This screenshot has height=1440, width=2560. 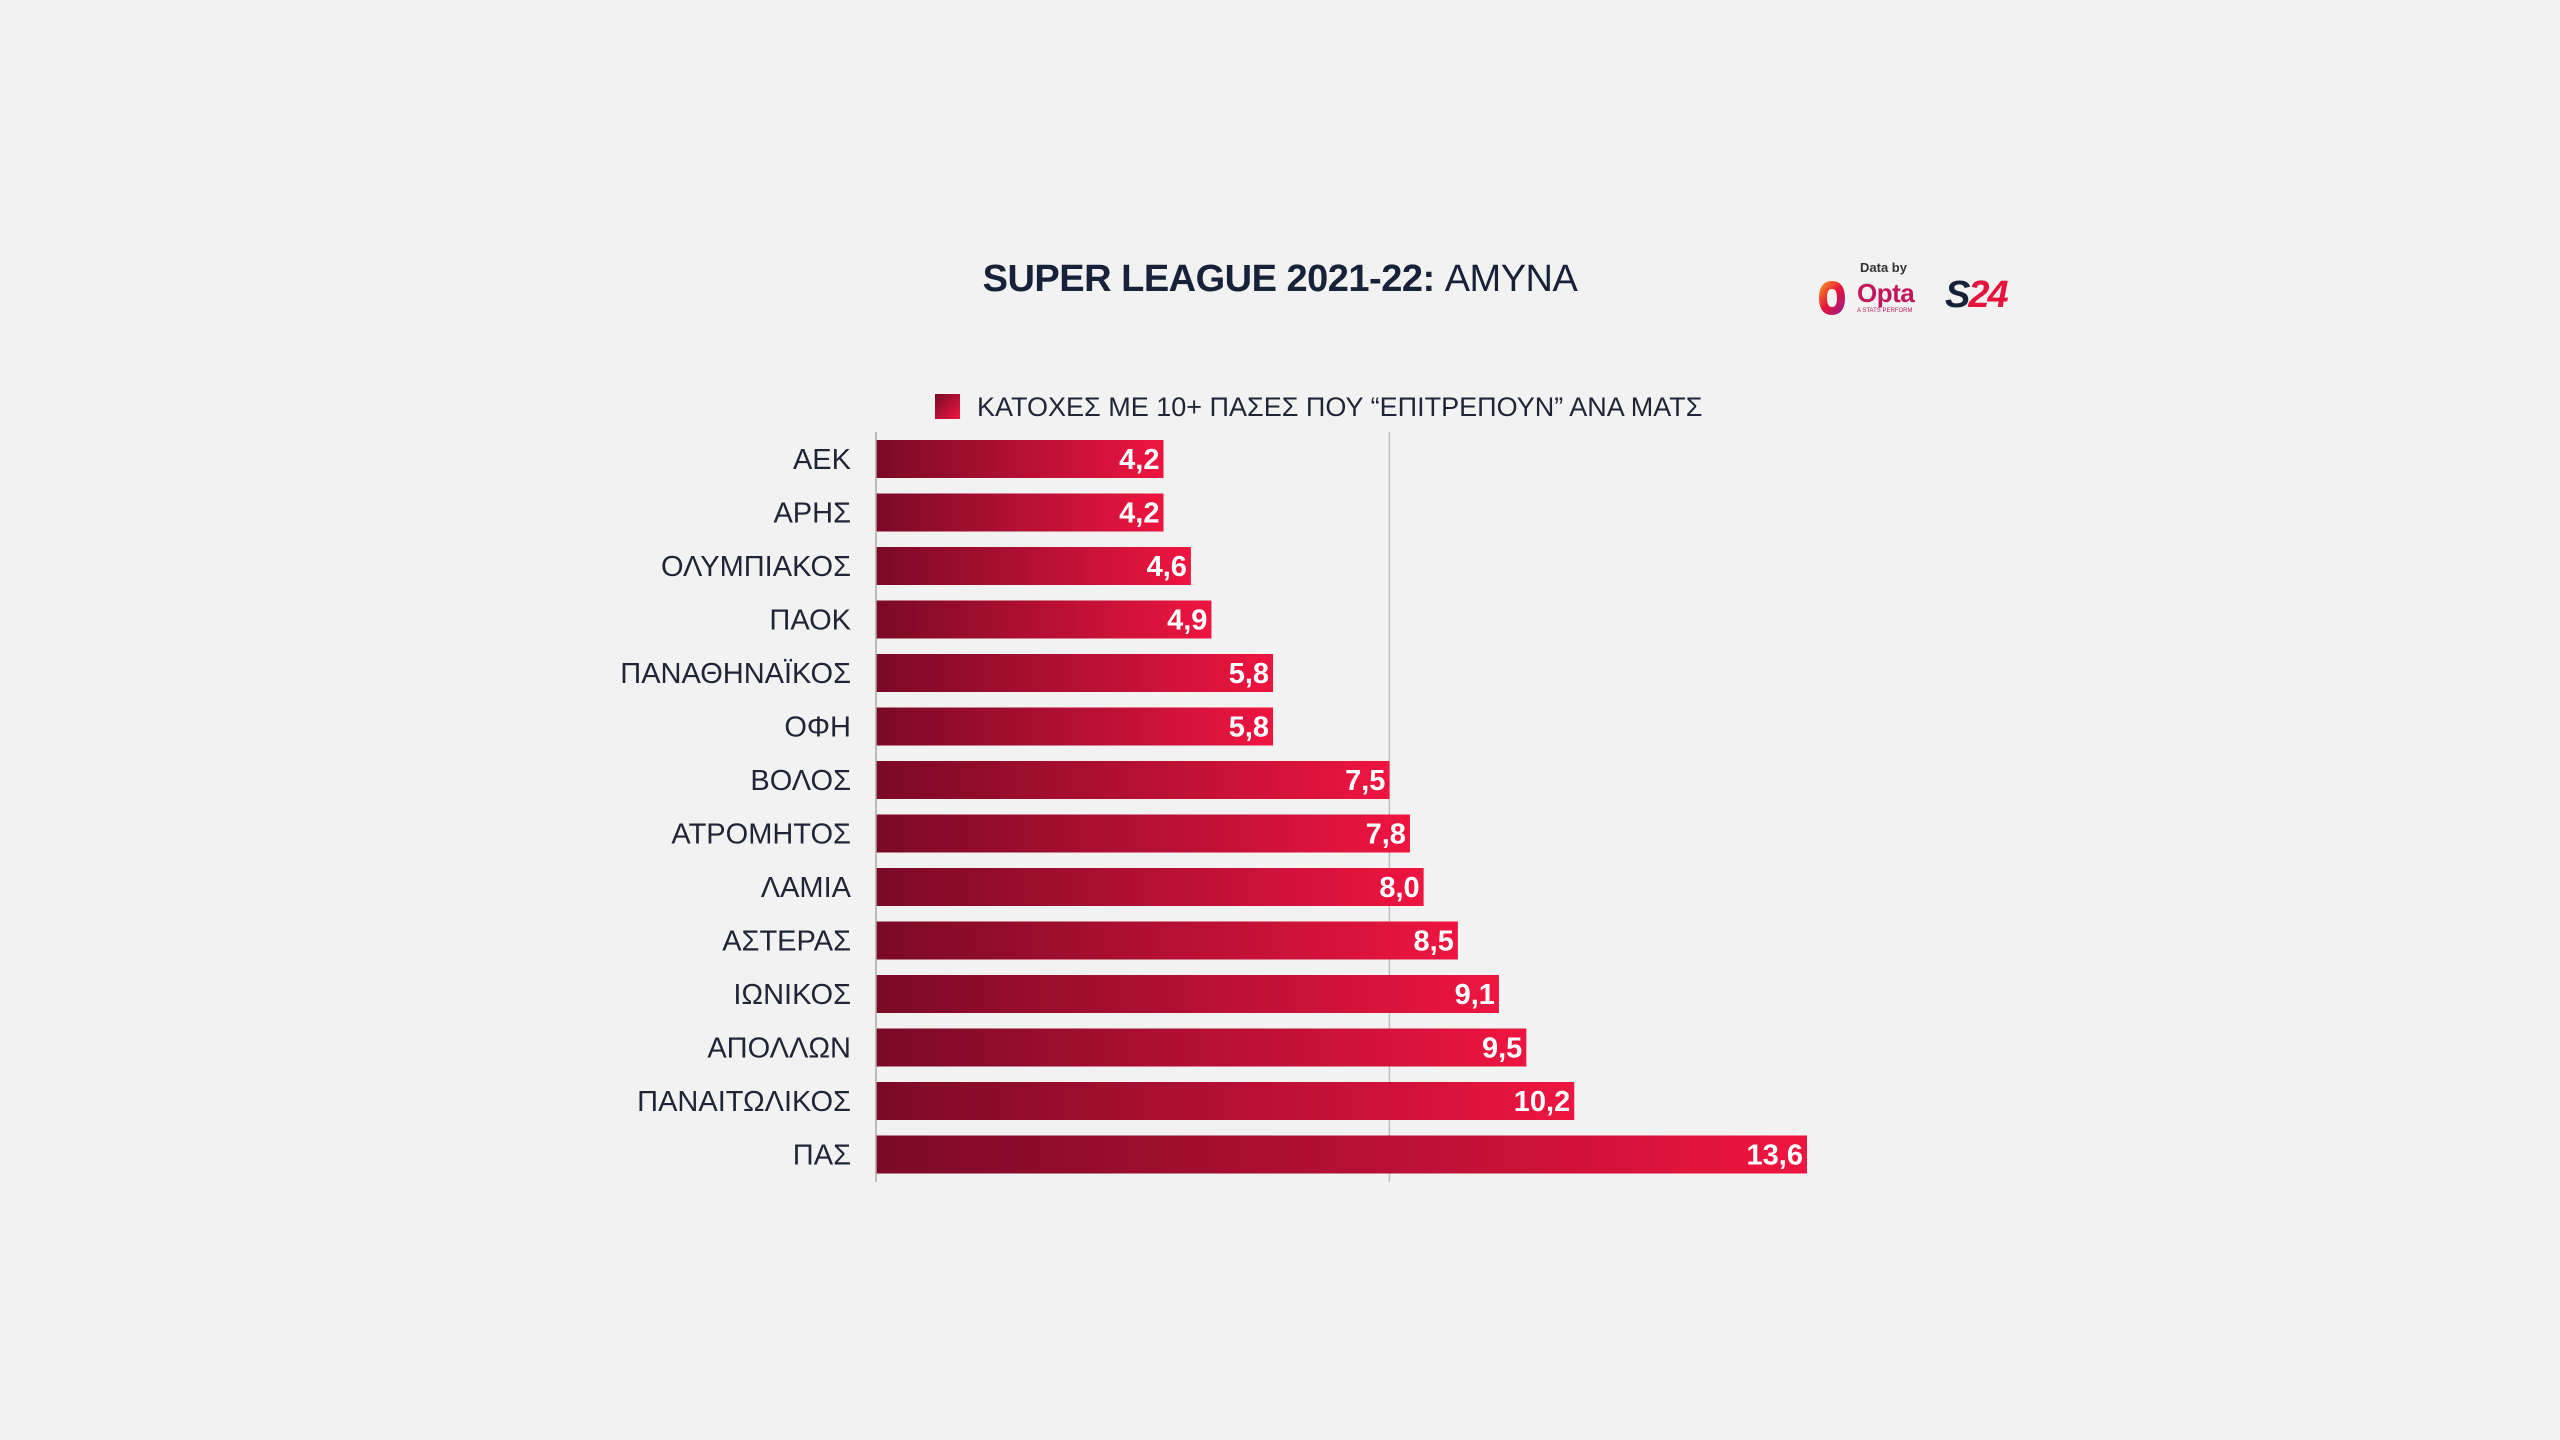 What do you see at coordinates (1475, 995) in the screenshot?
I see `value-label-10: 9,1` at bounding box center [1475, 995].